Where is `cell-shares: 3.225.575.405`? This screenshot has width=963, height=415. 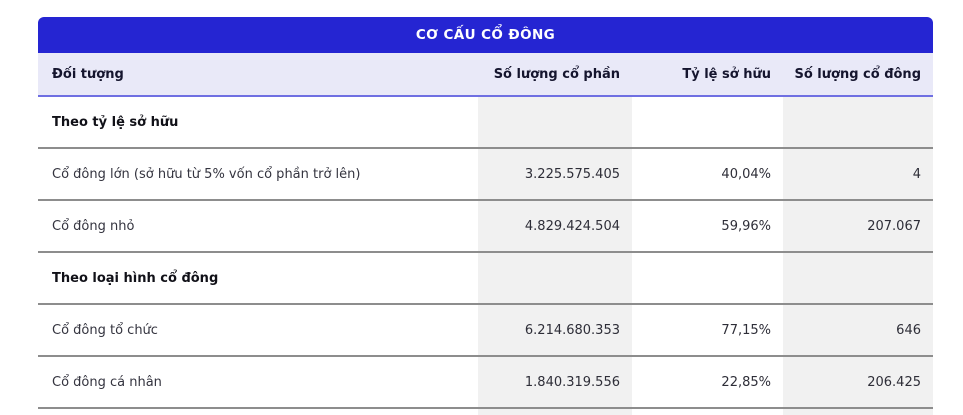 cell-shares: 3.225.575.405 is located at coordinates (555, 174).